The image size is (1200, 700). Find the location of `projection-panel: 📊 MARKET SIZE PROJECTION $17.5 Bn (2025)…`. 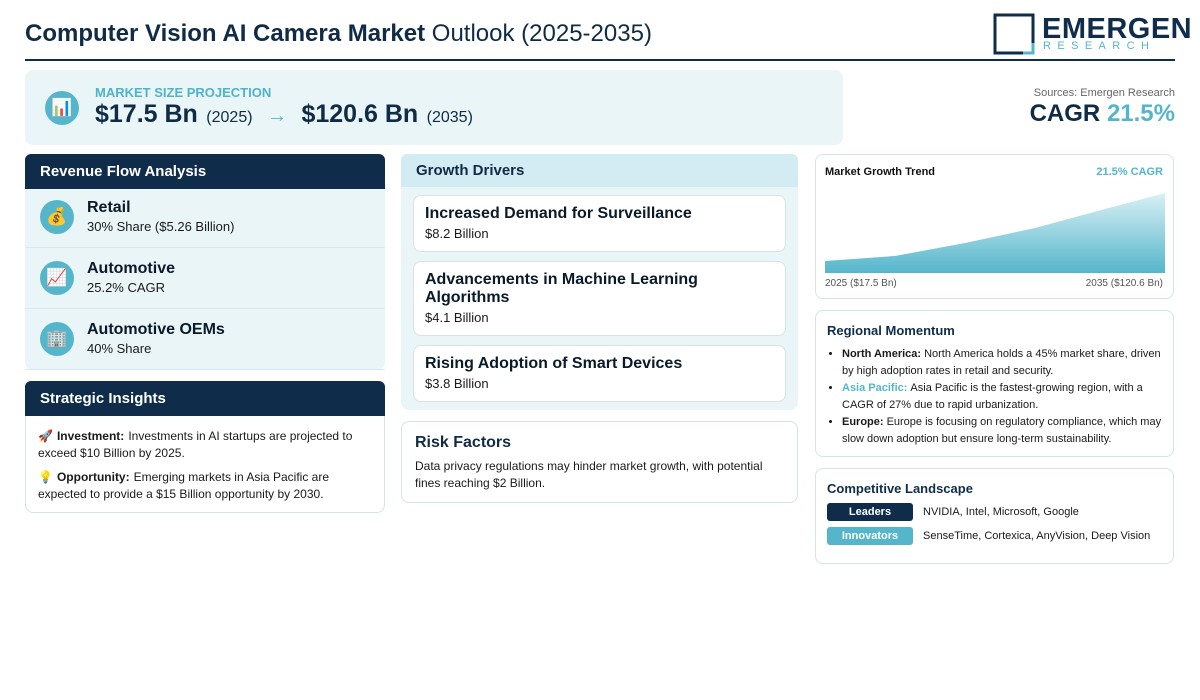

projection-panel: 📊 MARKET SIZE PROJECTION $17.5 Bn (2025)… is located at coordinates (434, 107).